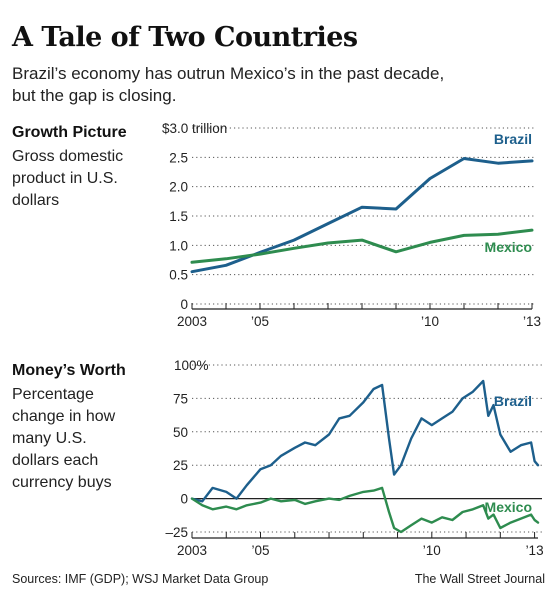  What do you see at coordinates (178, 275) in the screenshot?
I see `y-tick-label: 0.5` at bounding box center [178, 275].